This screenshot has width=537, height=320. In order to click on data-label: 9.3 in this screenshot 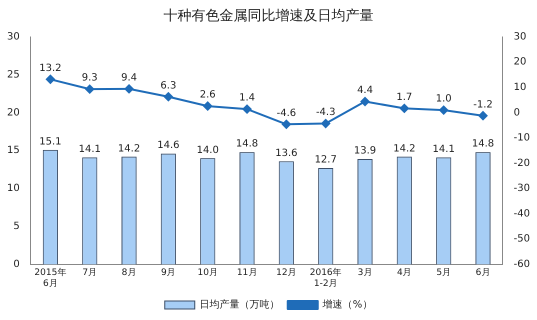, I will do `click(90, 78)`.